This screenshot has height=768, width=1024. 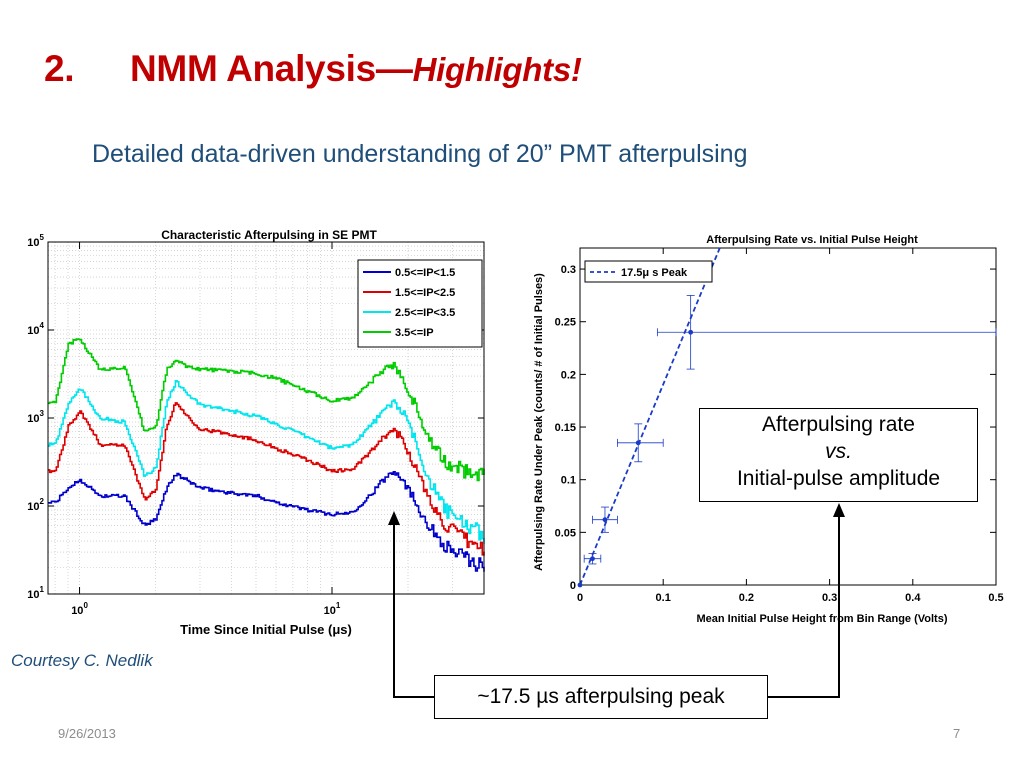 I want to click on title-highlight: Highlights!, so click(x=497, y=69).